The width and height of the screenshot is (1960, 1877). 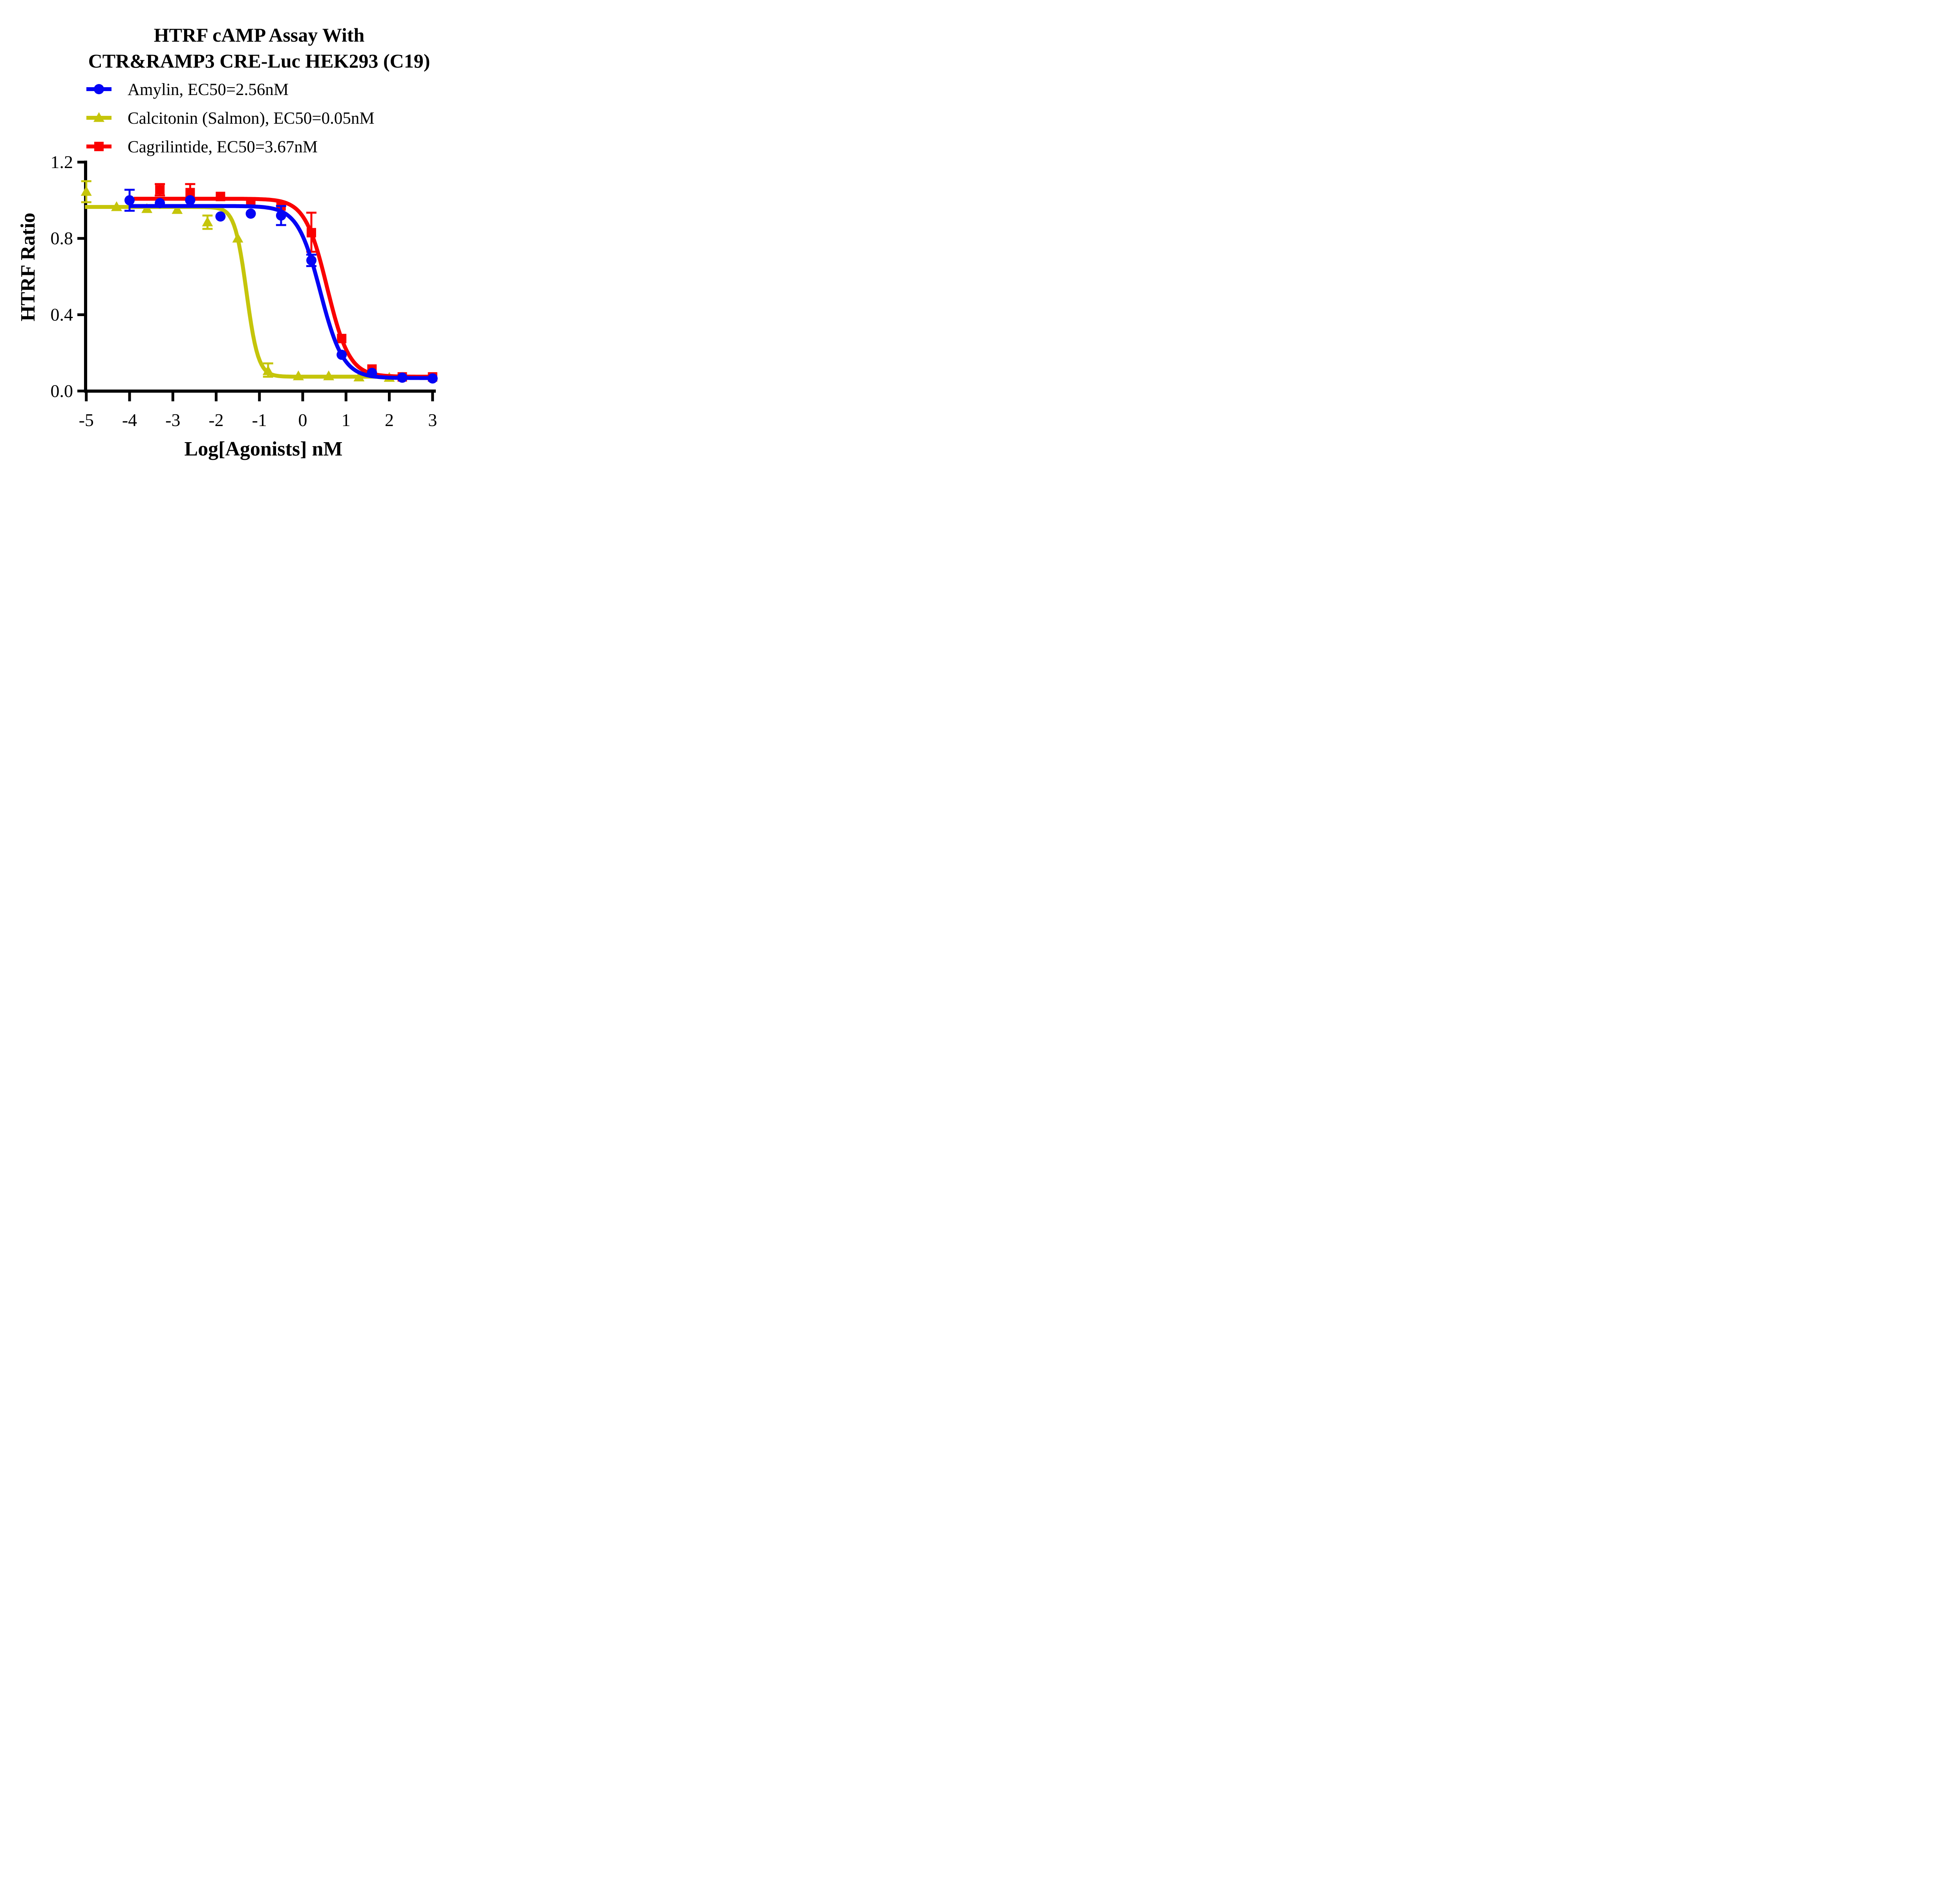 I want to click on legend-item-cagrilintide: Cagrilintide, EC50=3.67nM, so click(x=202, y=147).